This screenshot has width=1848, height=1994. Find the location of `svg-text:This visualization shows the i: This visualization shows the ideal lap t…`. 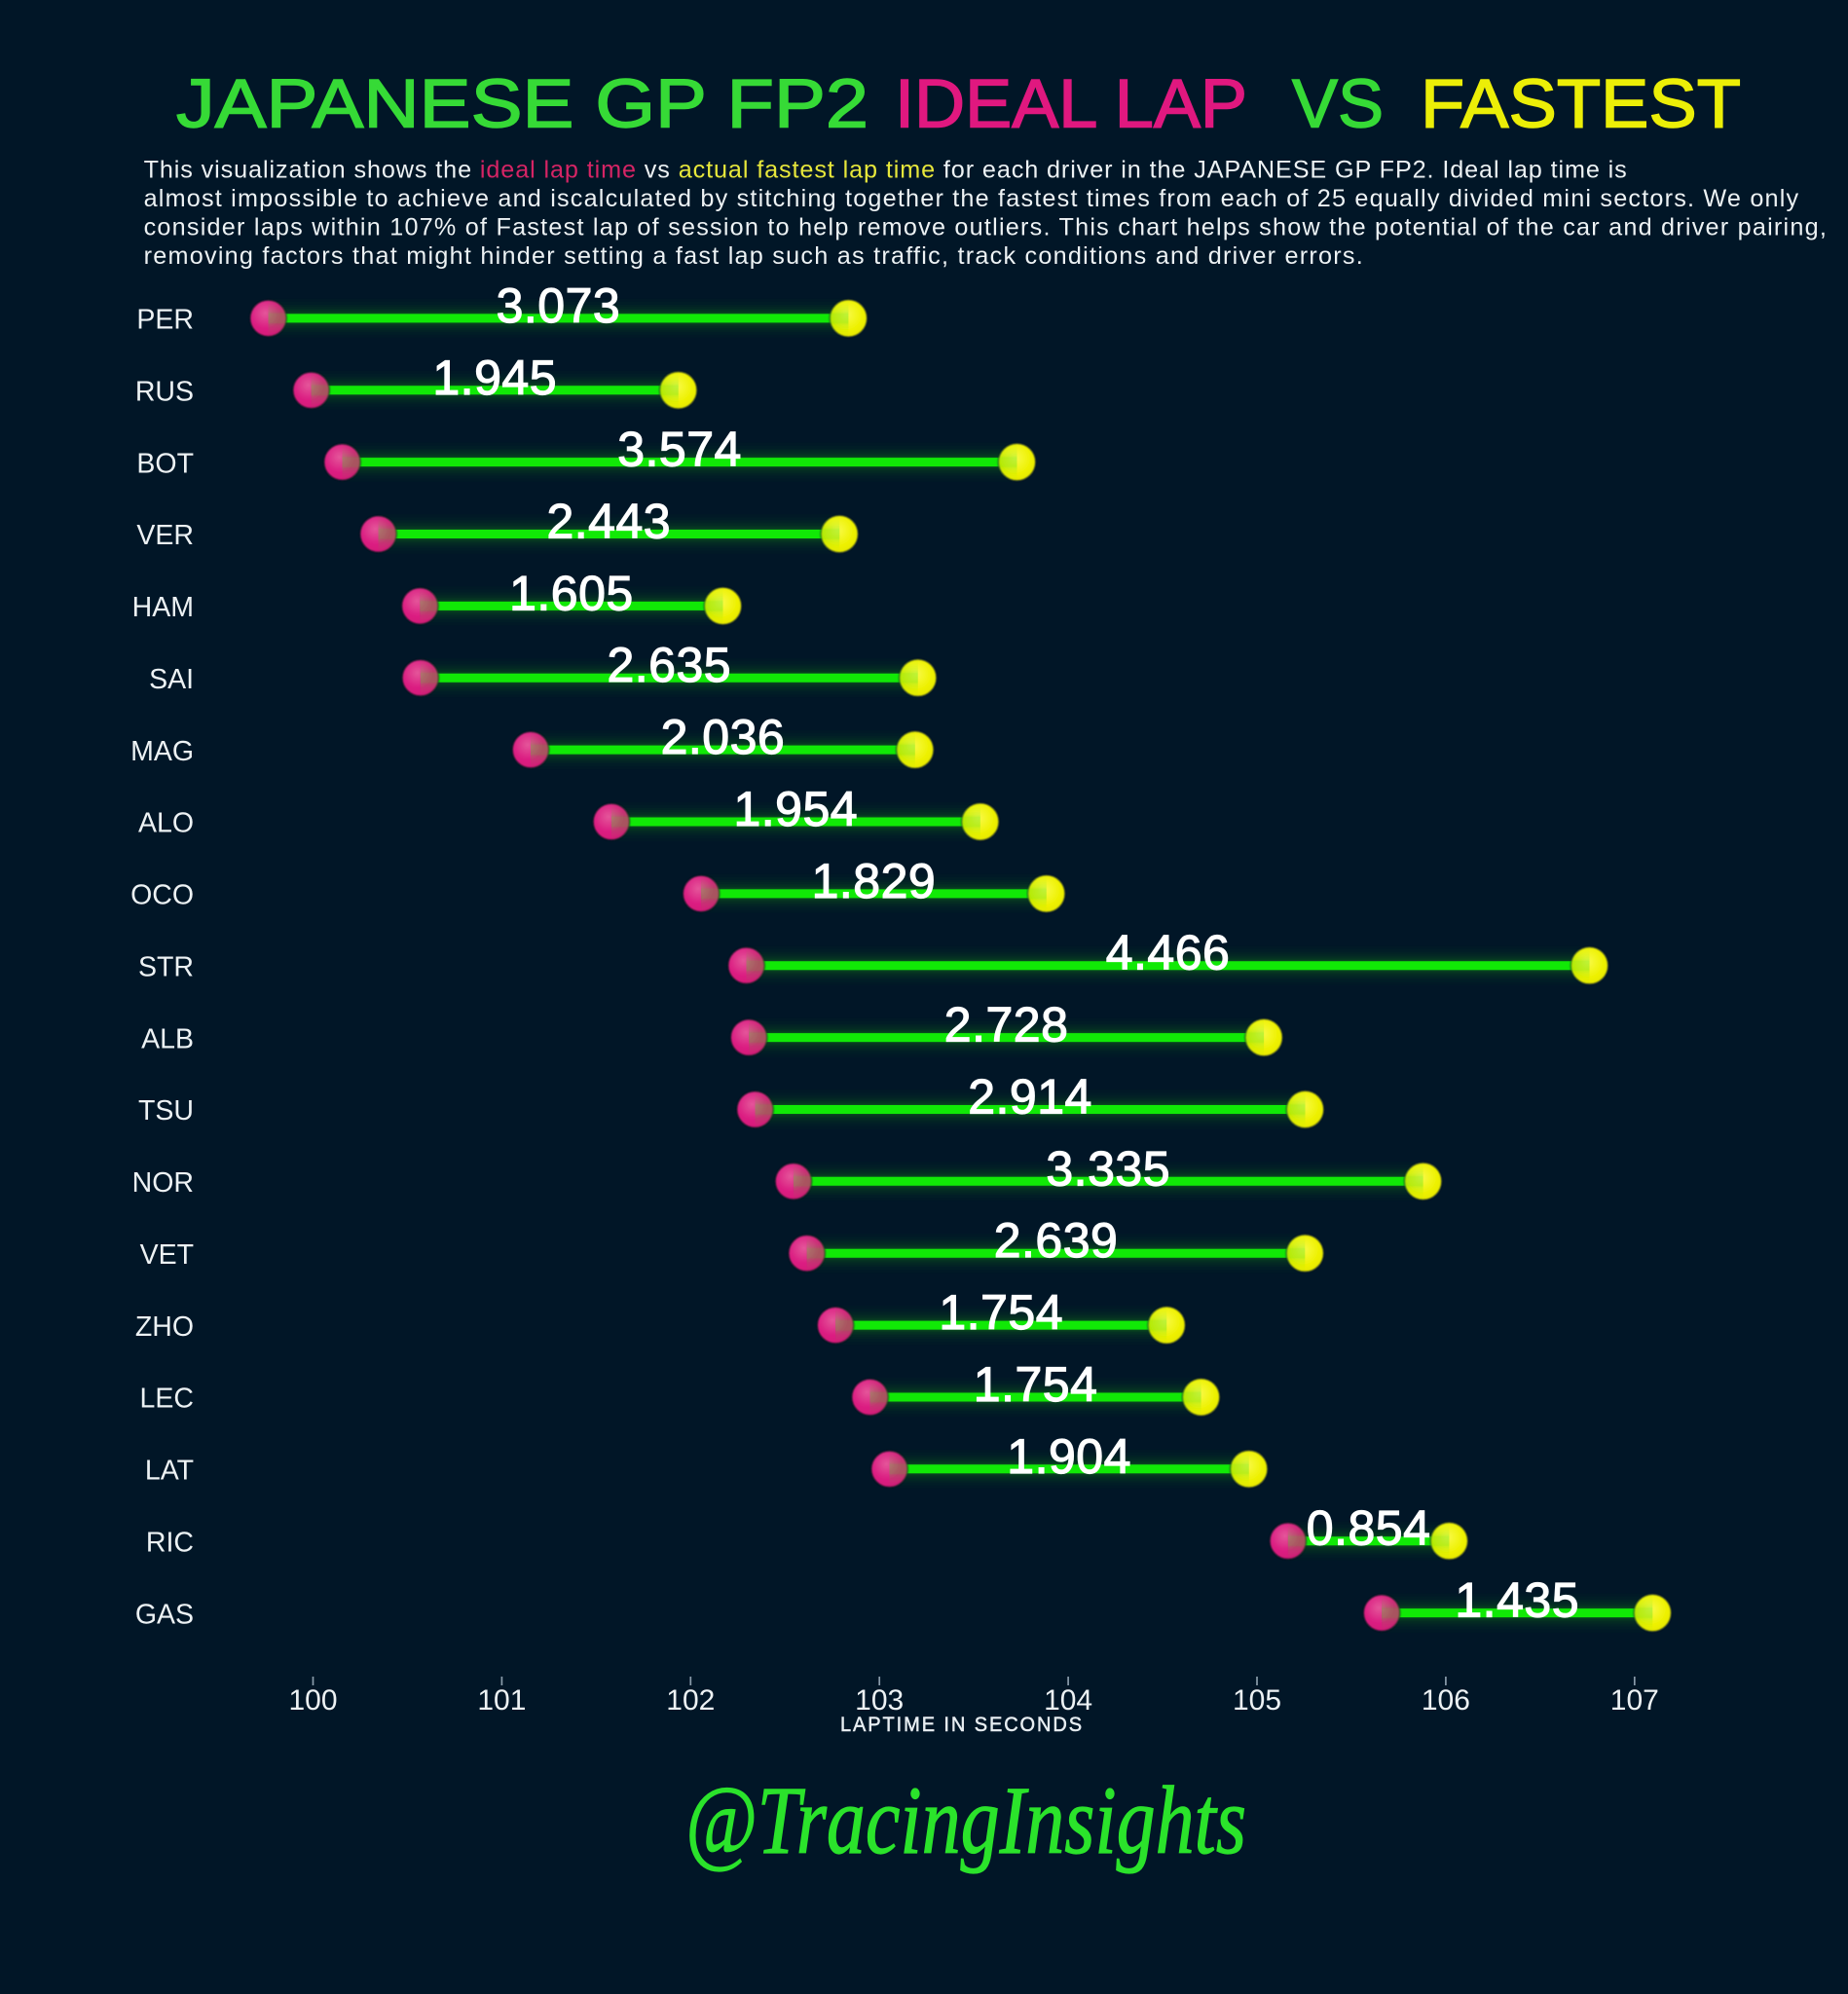

svg-text:This visualization shows the i: This visualization shows the ideal lap t… is located at coordinates (886, 169).